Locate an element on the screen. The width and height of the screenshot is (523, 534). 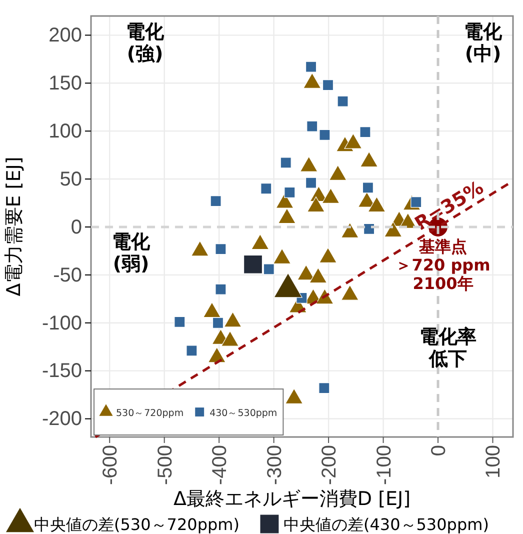
x-tick-label: 100 is located at coordinates (493, 461).